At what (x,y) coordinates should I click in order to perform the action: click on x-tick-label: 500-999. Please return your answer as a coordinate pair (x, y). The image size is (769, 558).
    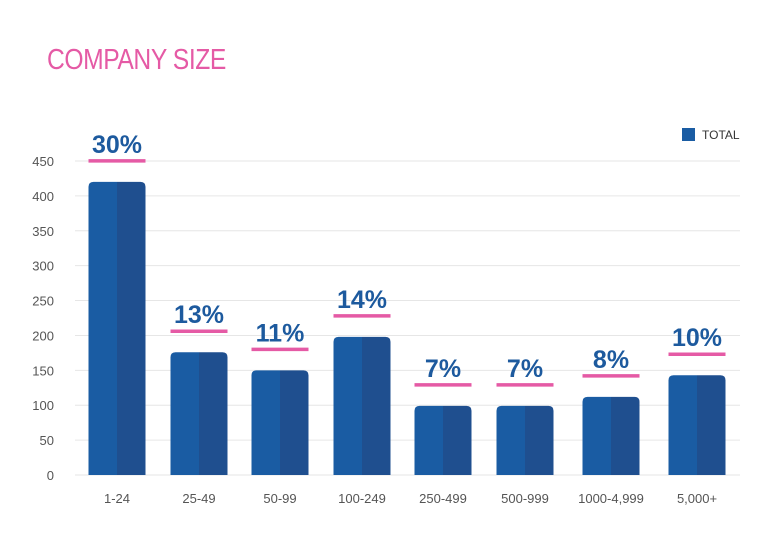
    Looking at the image, I should click on (525, 498).